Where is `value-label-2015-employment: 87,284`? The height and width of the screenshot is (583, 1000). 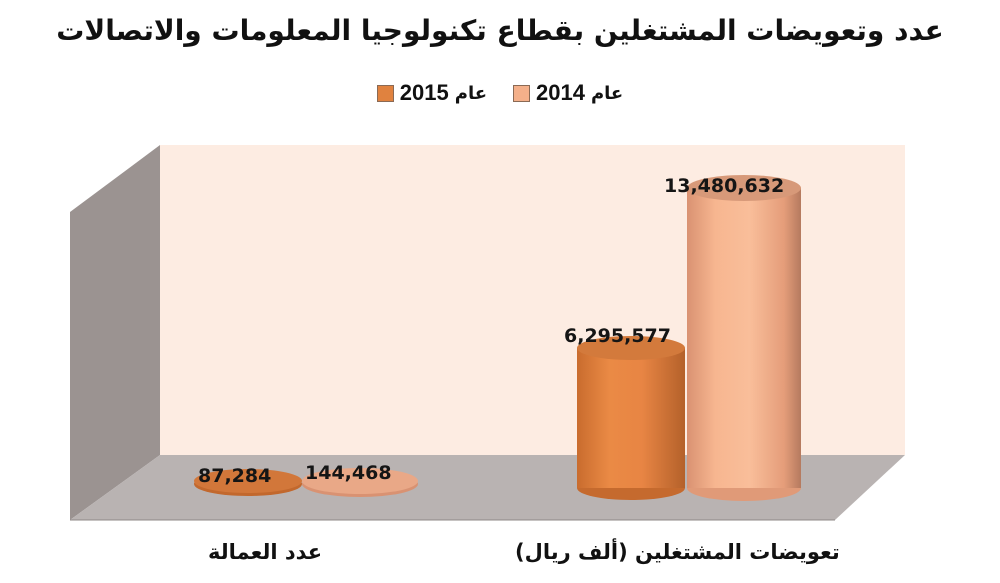
value-label-2015-employment: 87,284 is located at coordinates (235, 476).